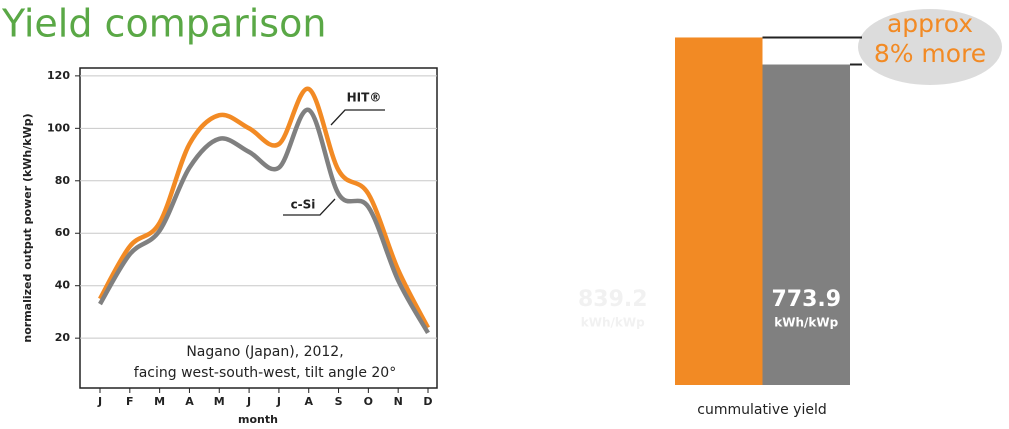  Describe the element at coordinates (258, 419) in the screenshot. I see `x-axis-label: month` at that location.